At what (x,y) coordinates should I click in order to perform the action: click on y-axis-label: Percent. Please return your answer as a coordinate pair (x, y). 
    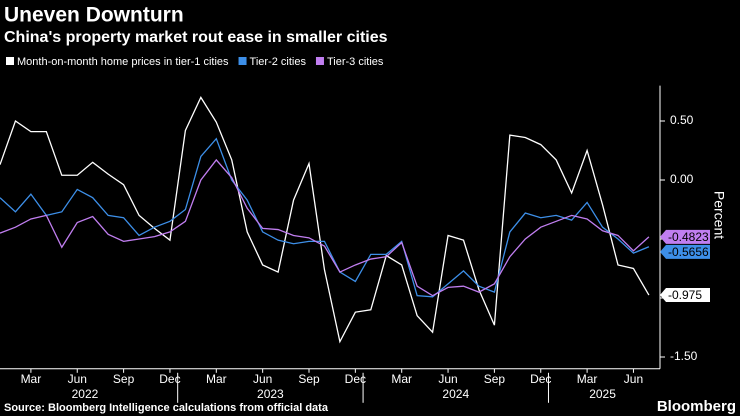
    Looking at the image, I should click on (719, 215).